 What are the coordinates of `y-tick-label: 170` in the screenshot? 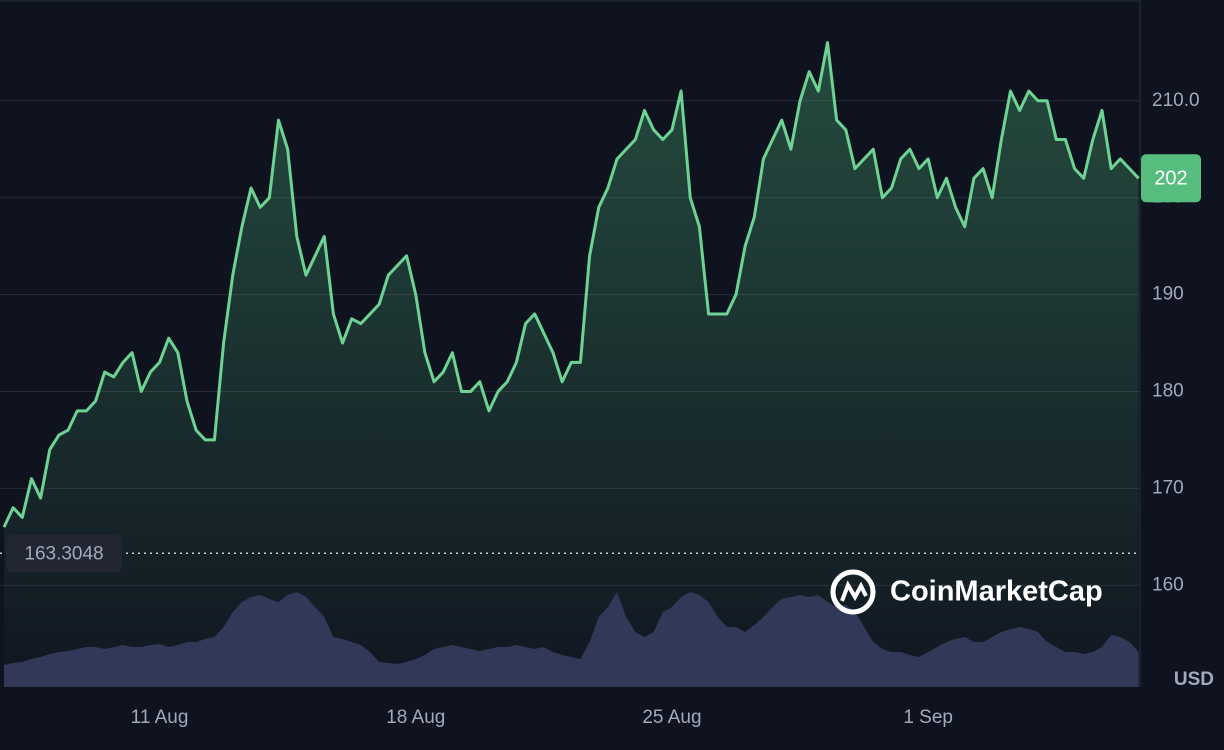 It's located at (1168, 487).